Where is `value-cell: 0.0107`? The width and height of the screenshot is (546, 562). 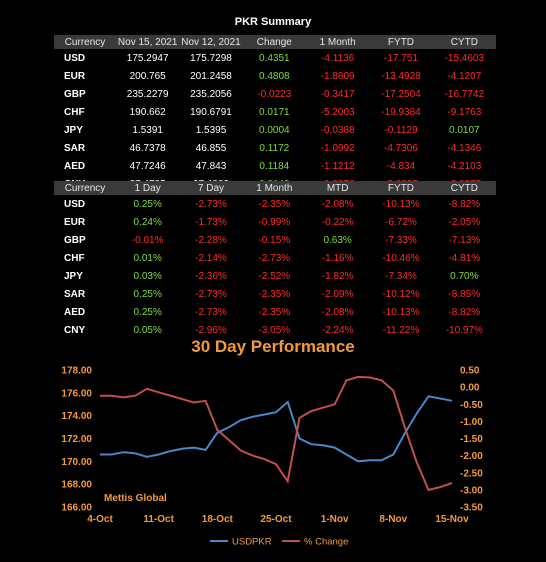 value-cell: 0.0107 is located at coordinates (464, 130).